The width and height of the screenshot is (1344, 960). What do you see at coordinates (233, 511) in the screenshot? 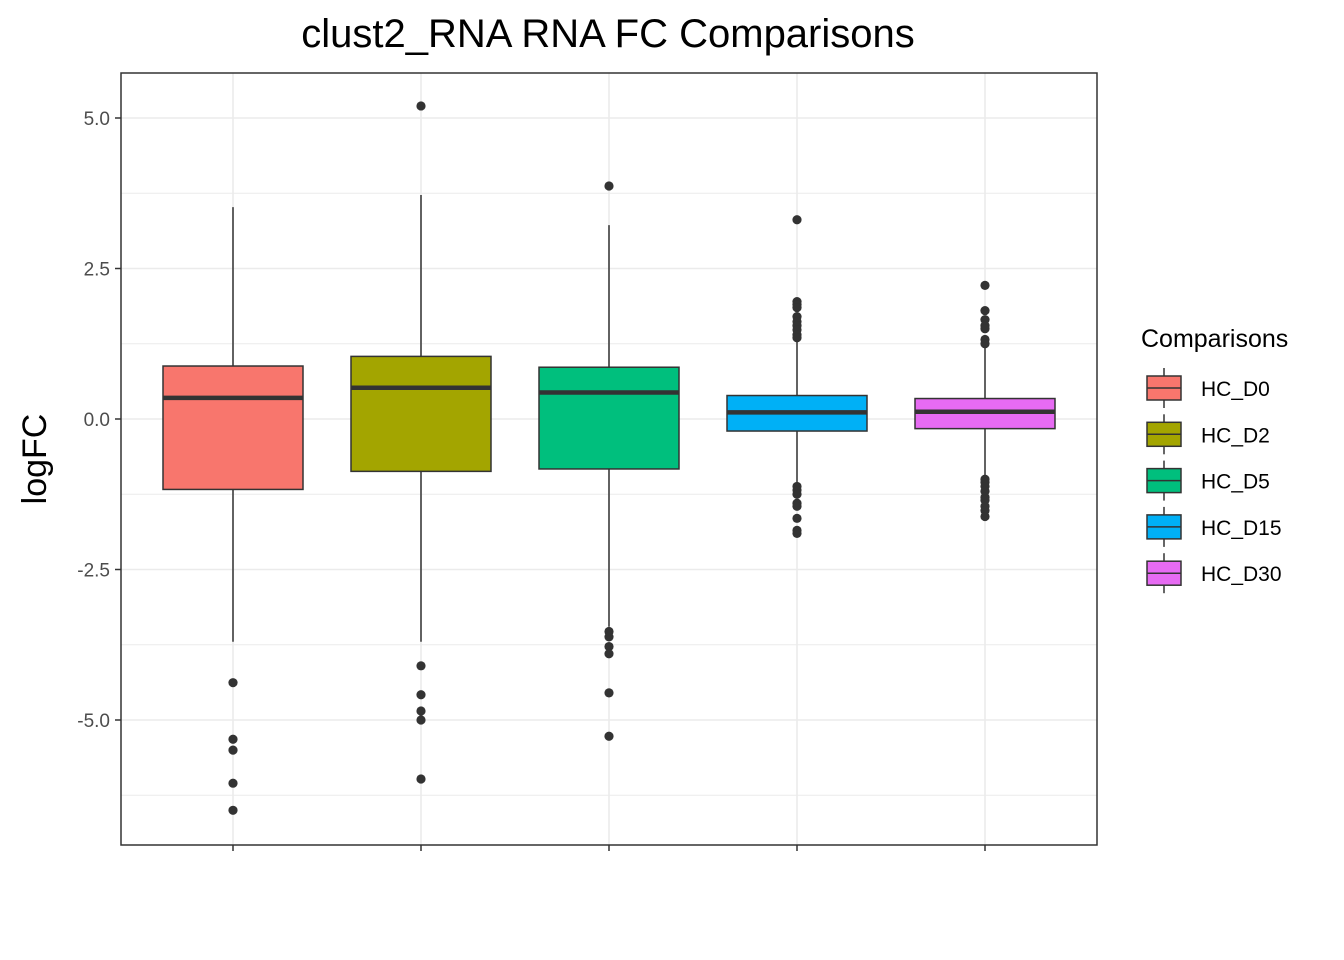
I see `box-HC_D0` at bounding box center [233, 511].